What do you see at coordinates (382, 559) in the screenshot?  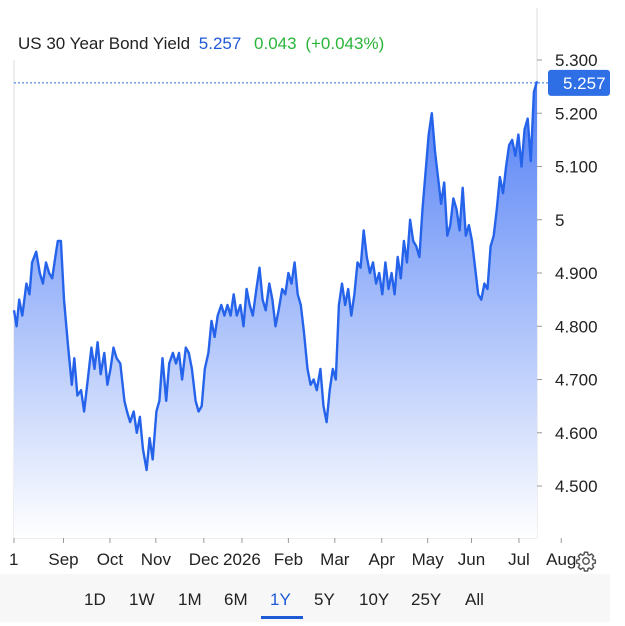 I see `x-tick-label: Apr` at bounding box center [382, 559].